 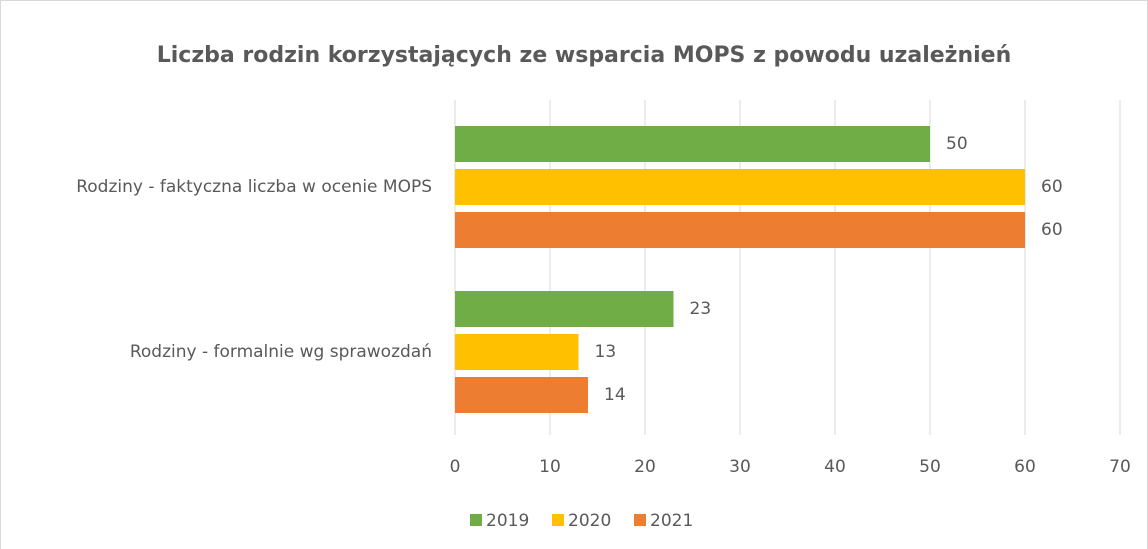 I want to click on value-label: 50, so click(x=957, y=144).